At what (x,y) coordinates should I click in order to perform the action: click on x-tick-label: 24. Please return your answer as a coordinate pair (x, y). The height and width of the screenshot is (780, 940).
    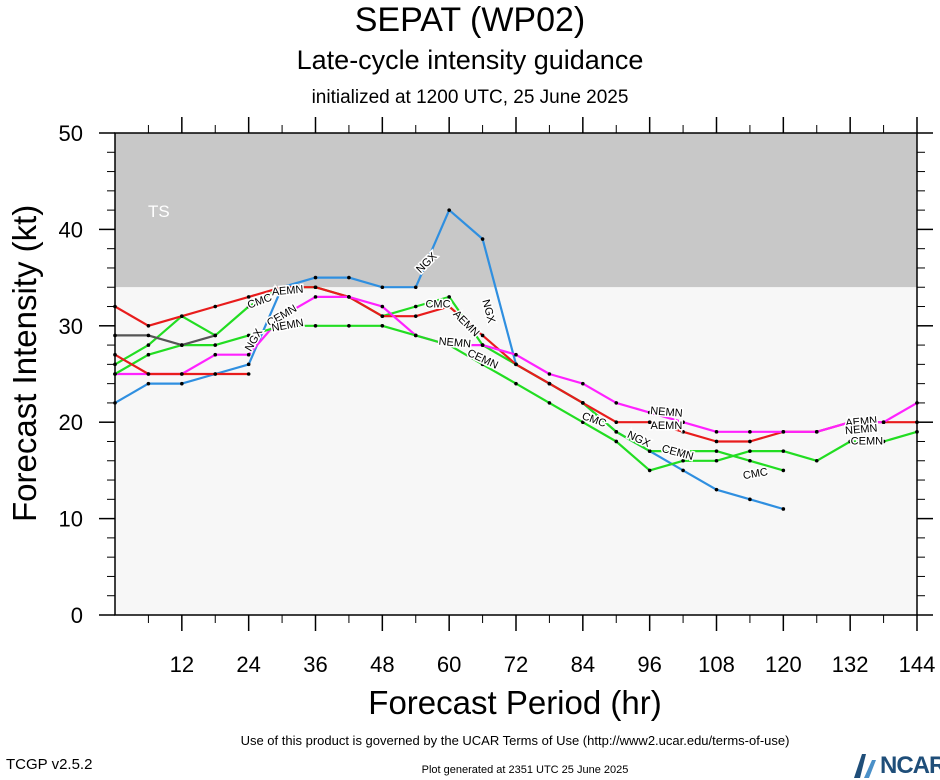
    Looking at the image, I should click on (248, 664).